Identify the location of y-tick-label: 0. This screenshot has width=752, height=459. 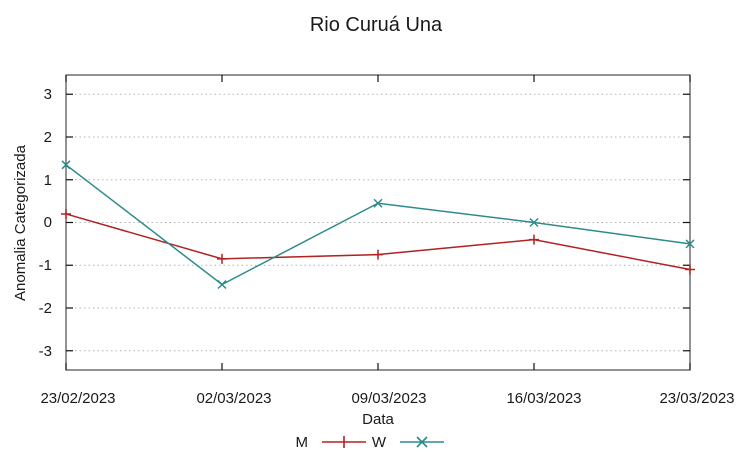
(48, 222).